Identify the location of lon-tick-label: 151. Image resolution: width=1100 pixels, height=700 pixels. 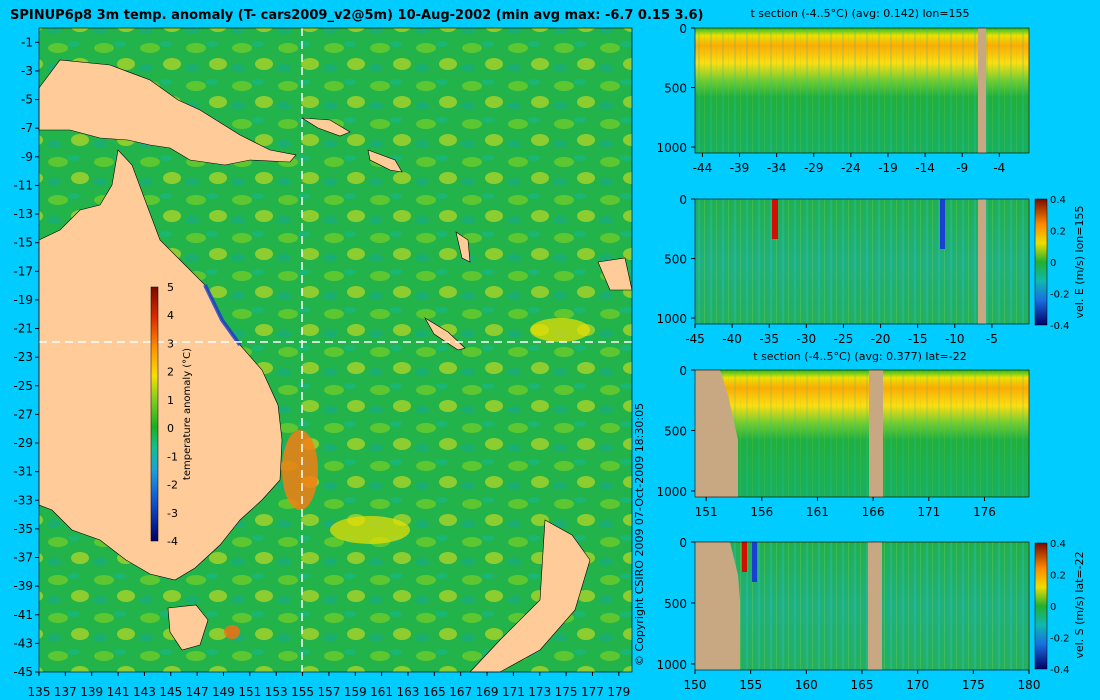
(249, 692).